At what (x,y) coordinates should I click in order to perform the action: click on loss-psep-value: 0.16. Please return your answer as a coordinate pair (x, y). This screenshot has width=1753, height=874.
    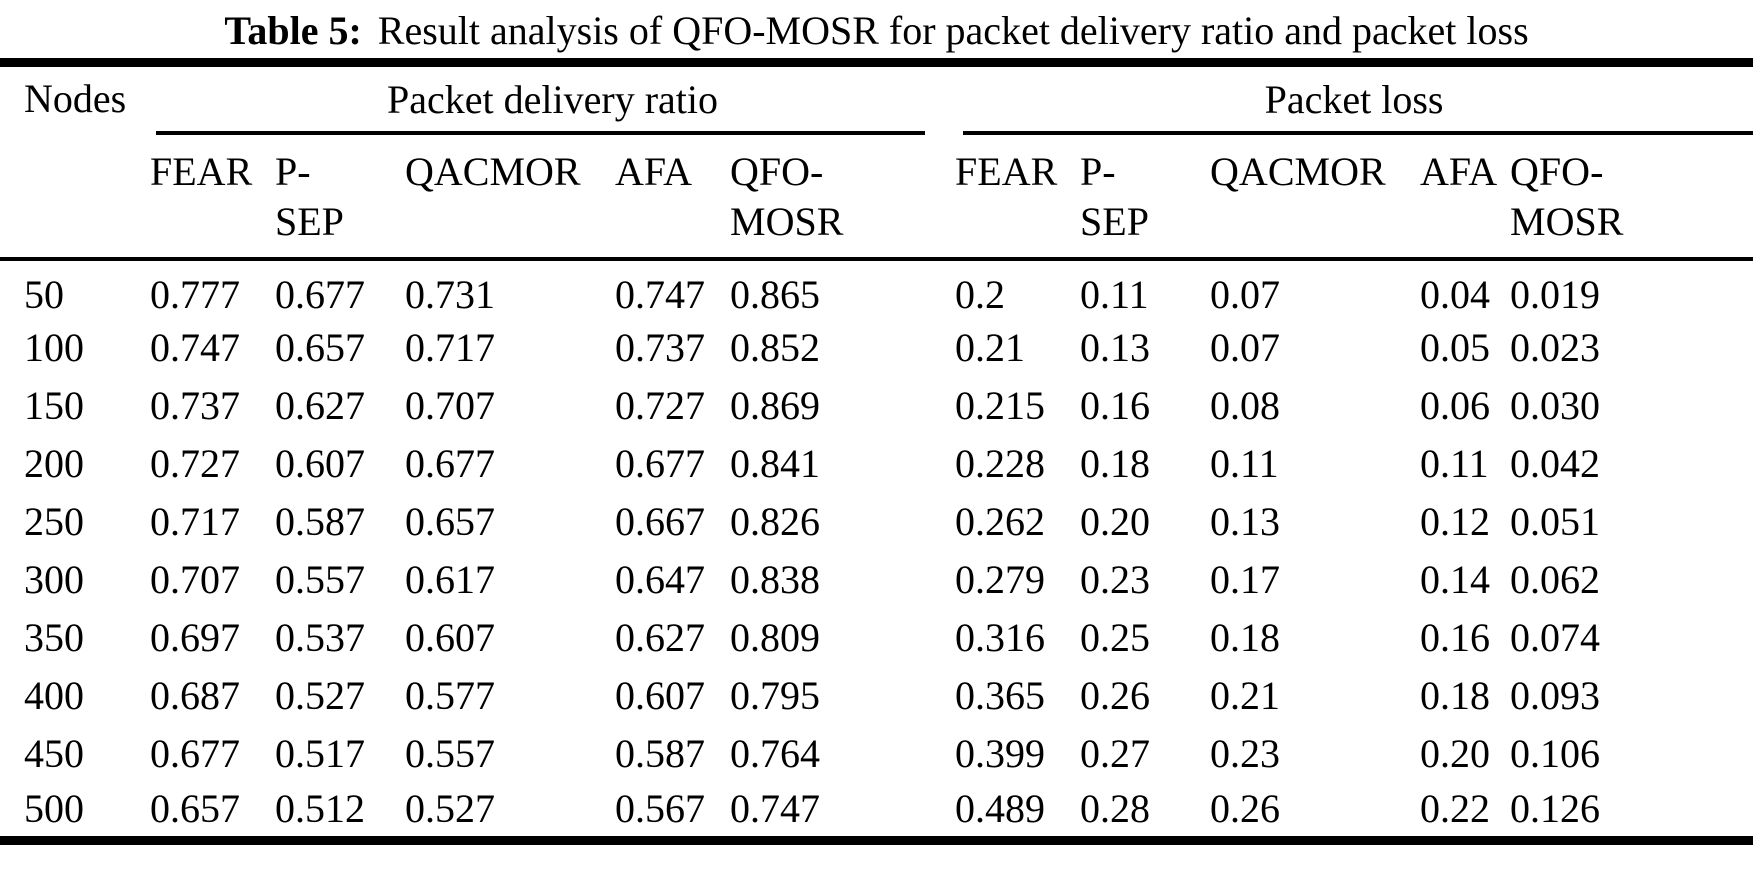
    Looking at the image, I should click on (1115, 405).